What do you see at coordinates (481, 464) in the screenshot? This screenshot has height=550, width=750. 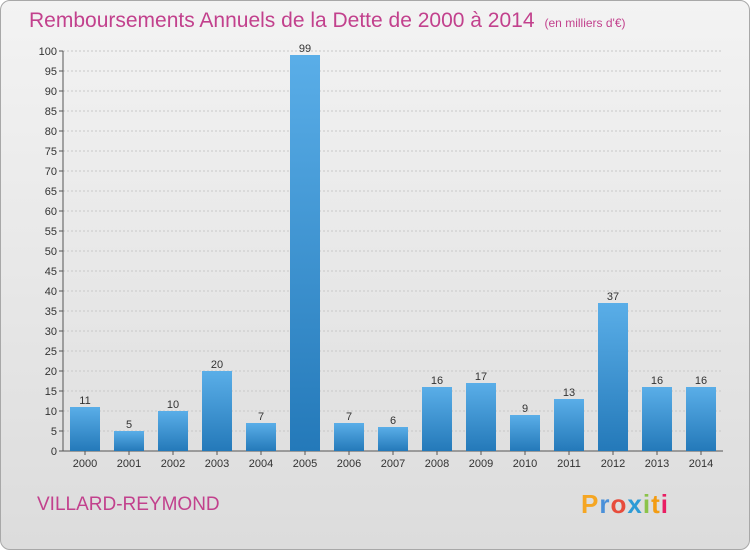 I see `x-tick-label: 2009` at bounding box center [481, 464].